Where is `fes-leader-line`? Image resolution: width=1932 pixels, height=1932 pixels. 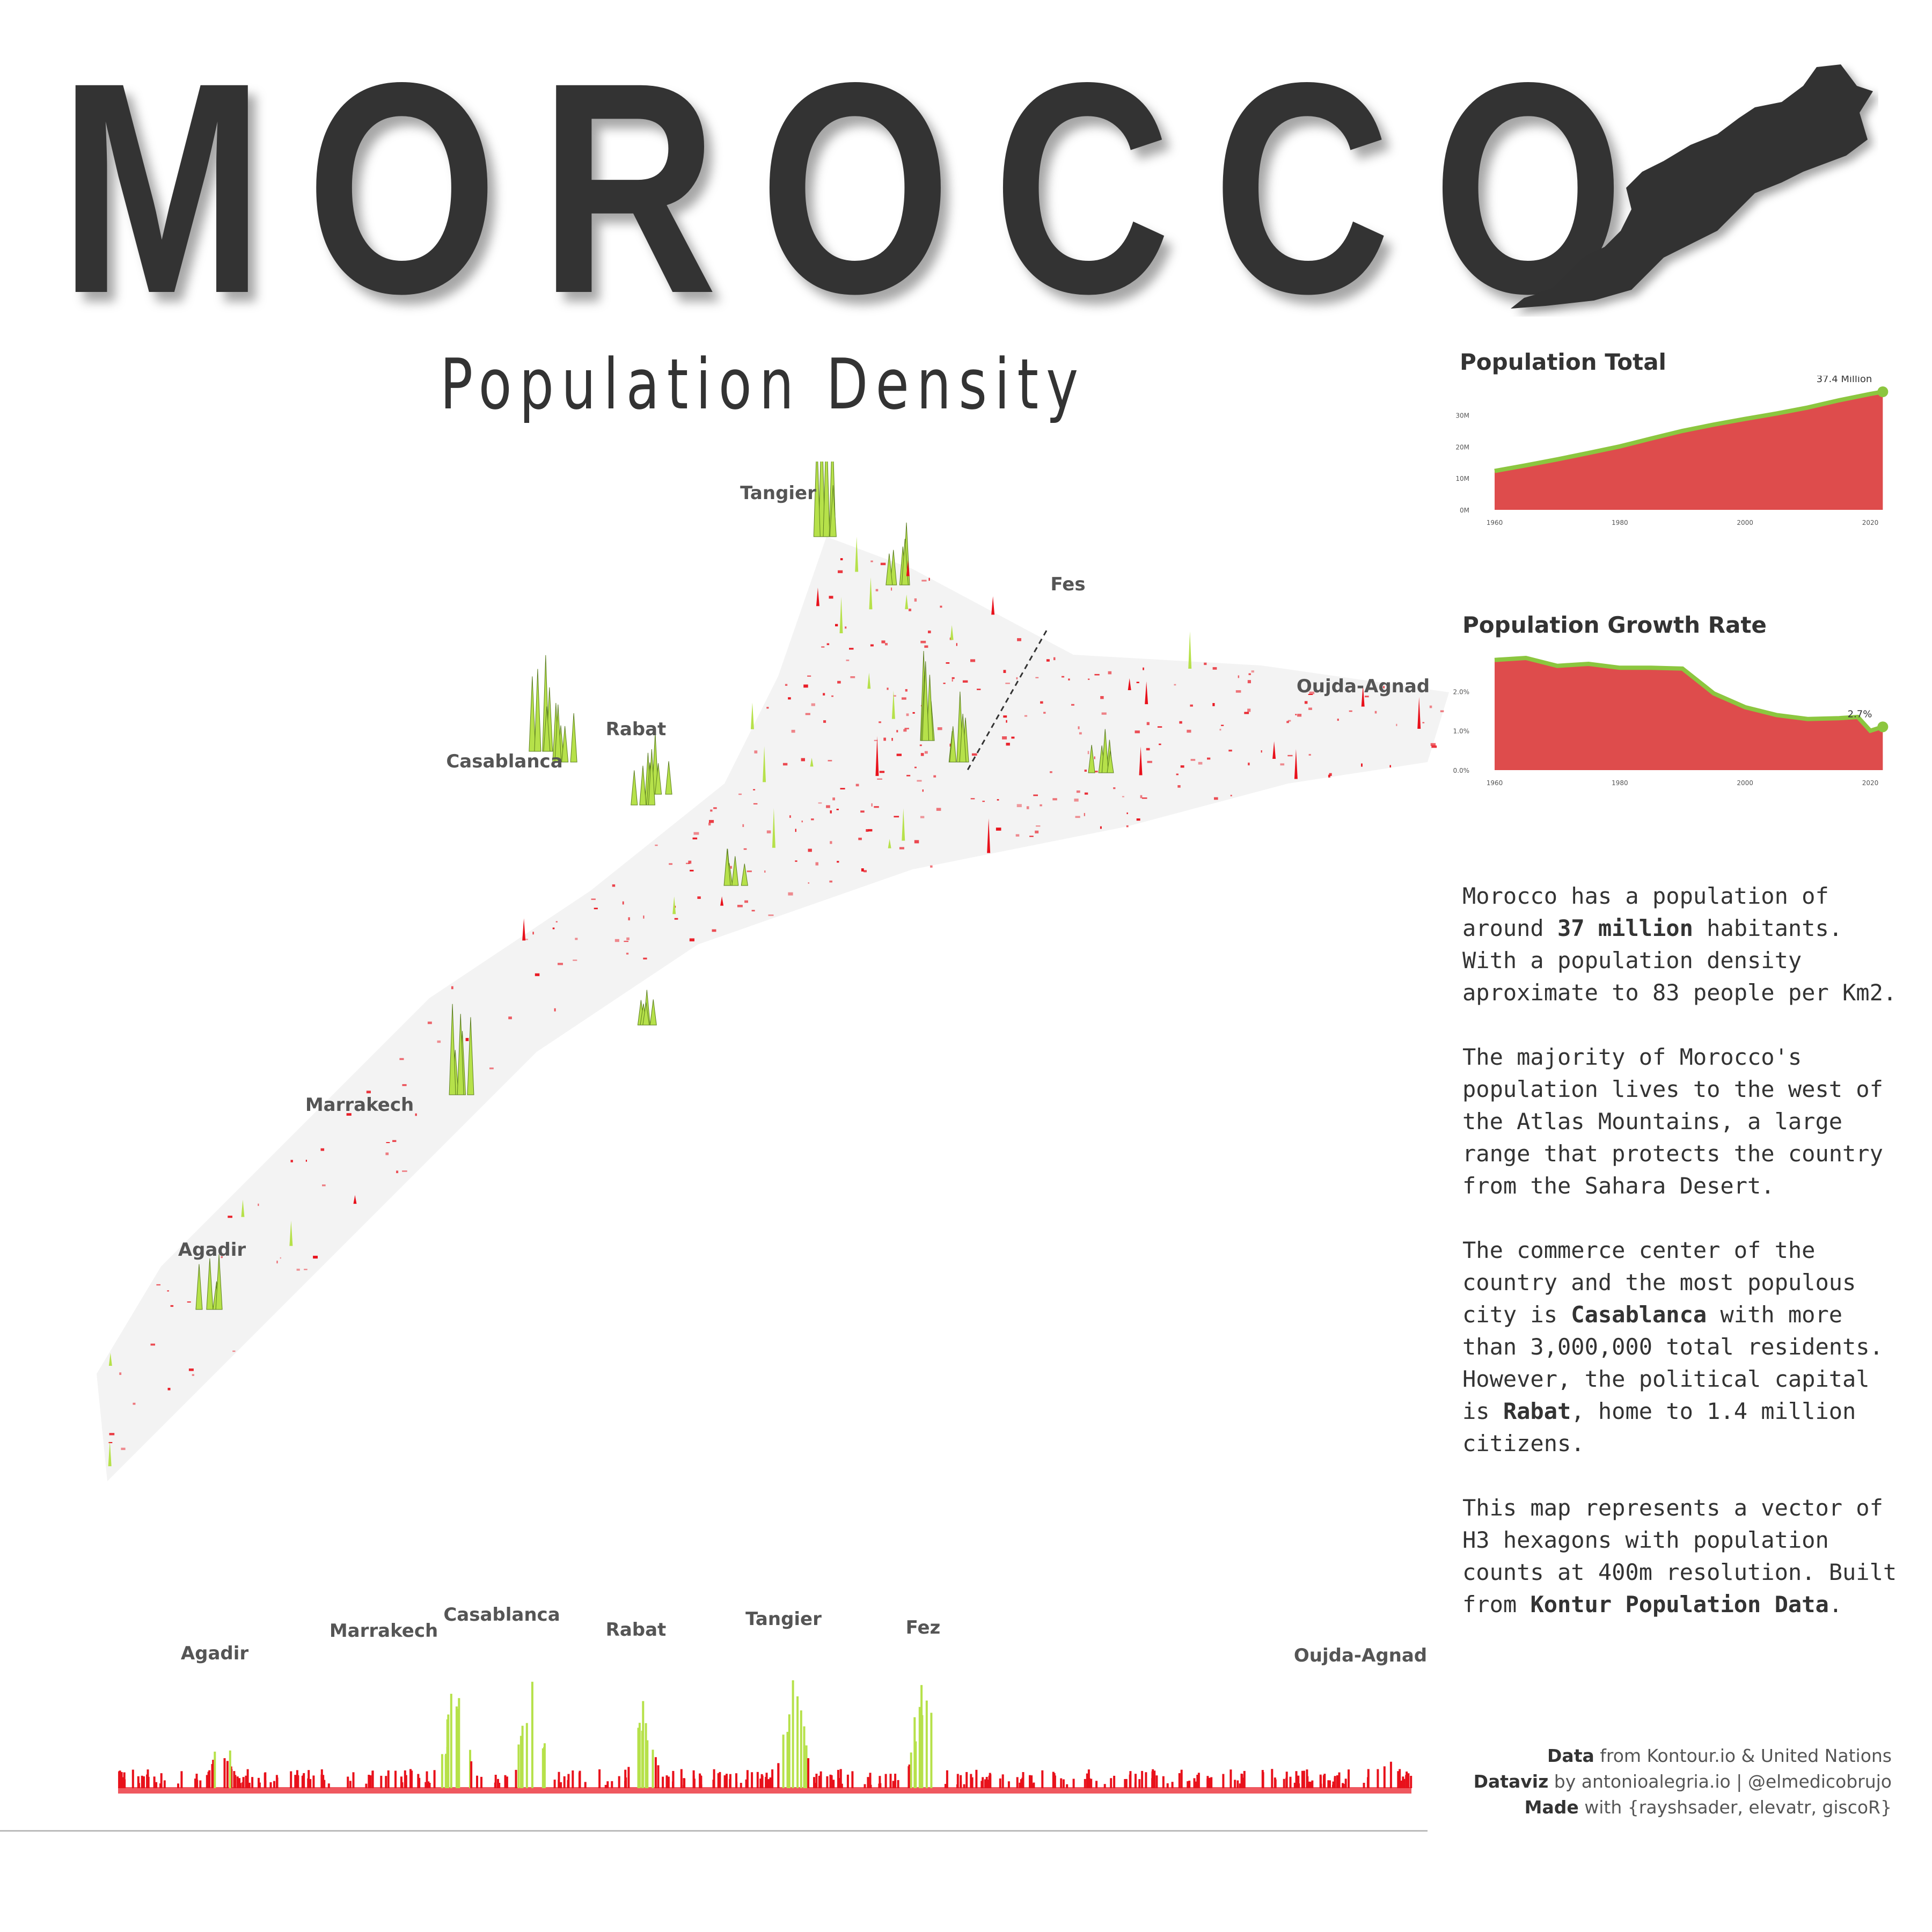
fes-leader-line is located at coordinates (1006, 701).